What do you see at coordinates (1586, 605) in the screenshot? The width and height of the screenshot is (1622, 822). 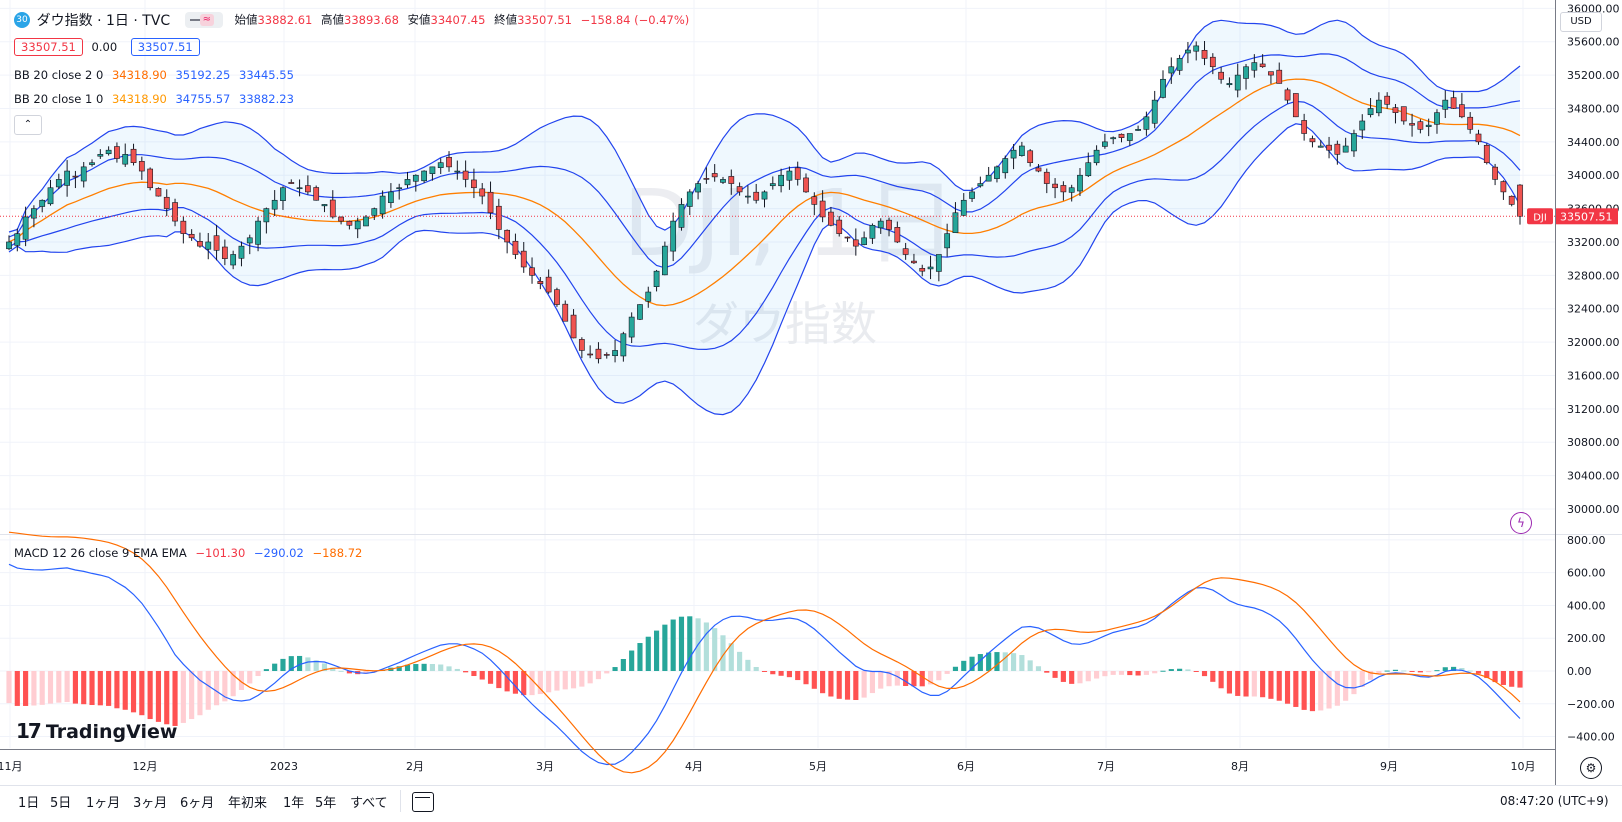 I see `macd-tick-label: 400.00` at bounding box center [1586, 605].